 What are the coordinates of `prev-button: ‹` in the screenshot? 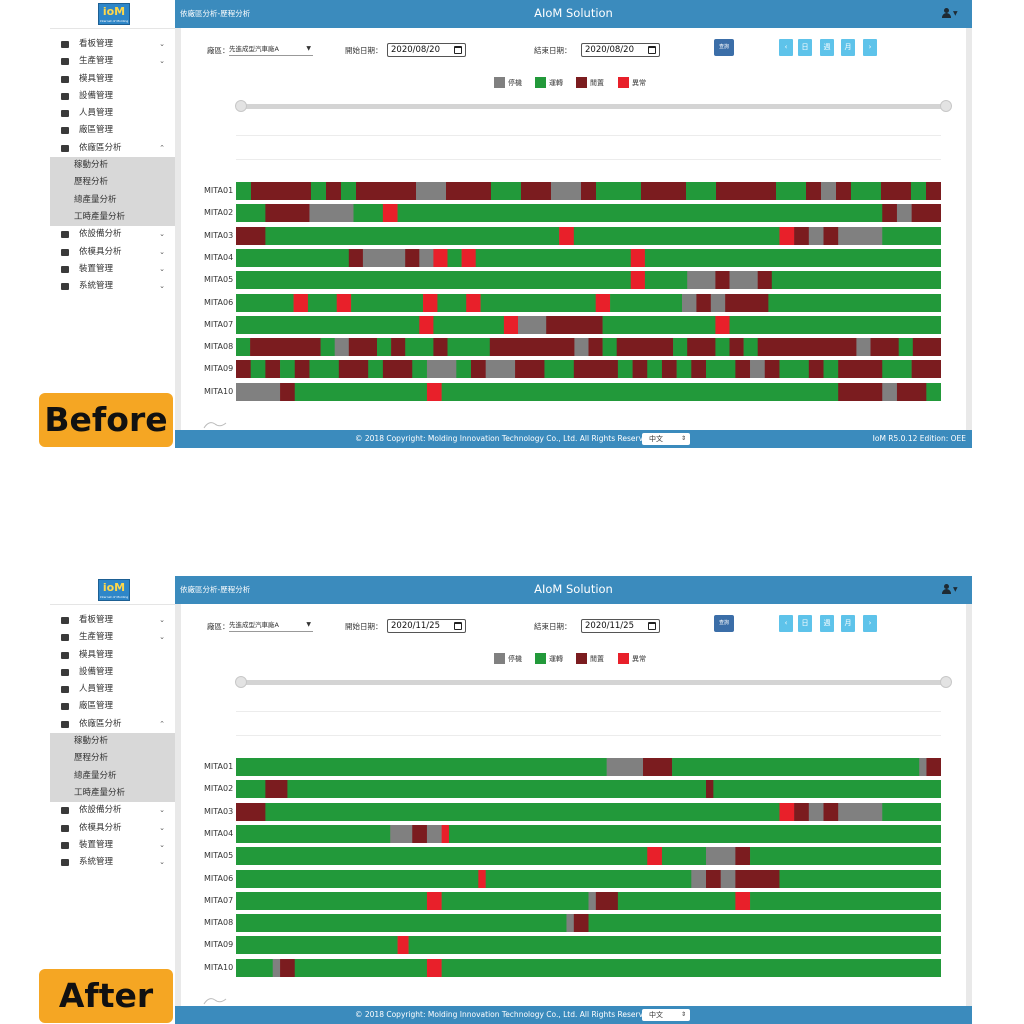 It's located at (786, 47).